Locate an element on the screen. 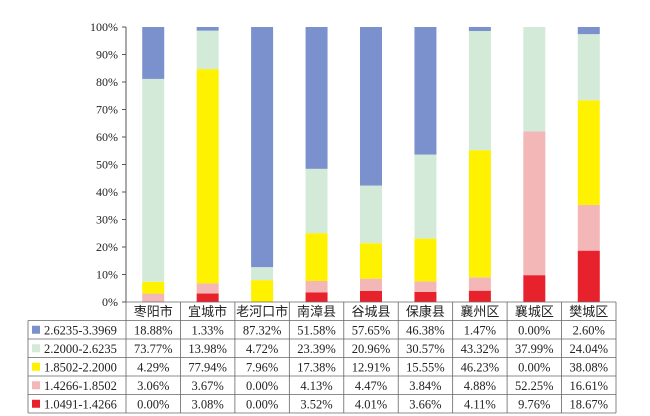 This screenshot has width=650, height=416. data-label: 7.96% is located at coordinates (262, 367).